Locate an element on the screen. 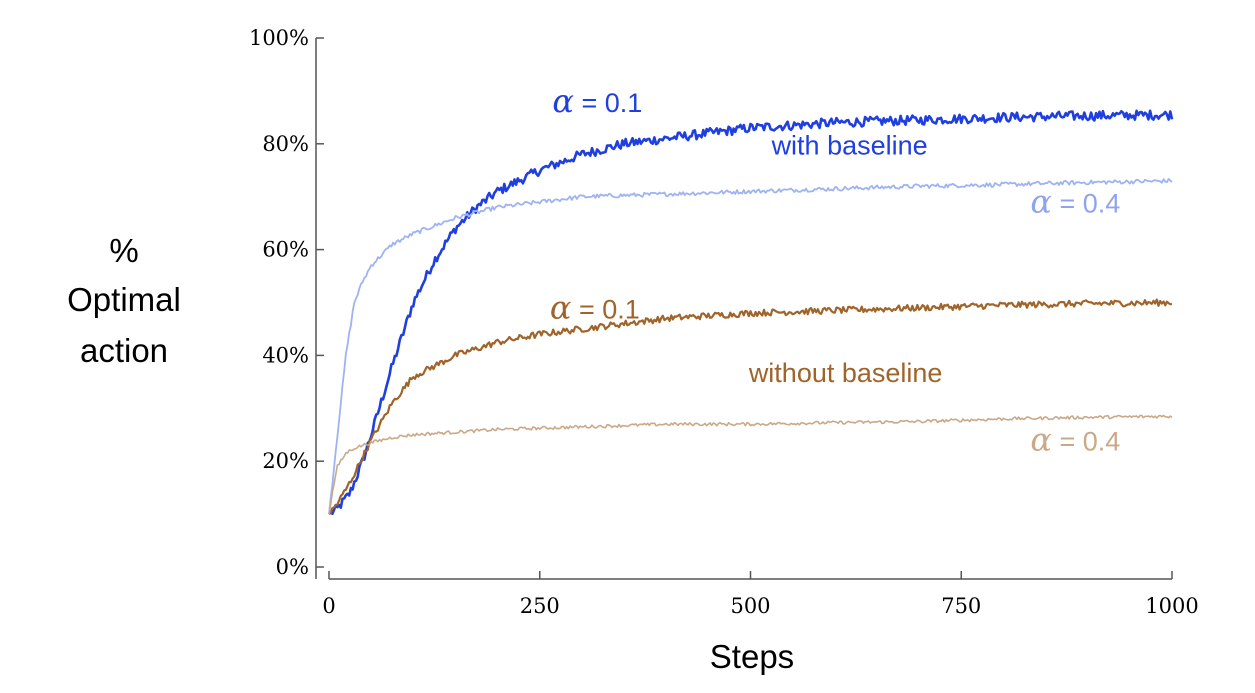  annotation-4: α = 0.1 is located at coordinates (595, 307).